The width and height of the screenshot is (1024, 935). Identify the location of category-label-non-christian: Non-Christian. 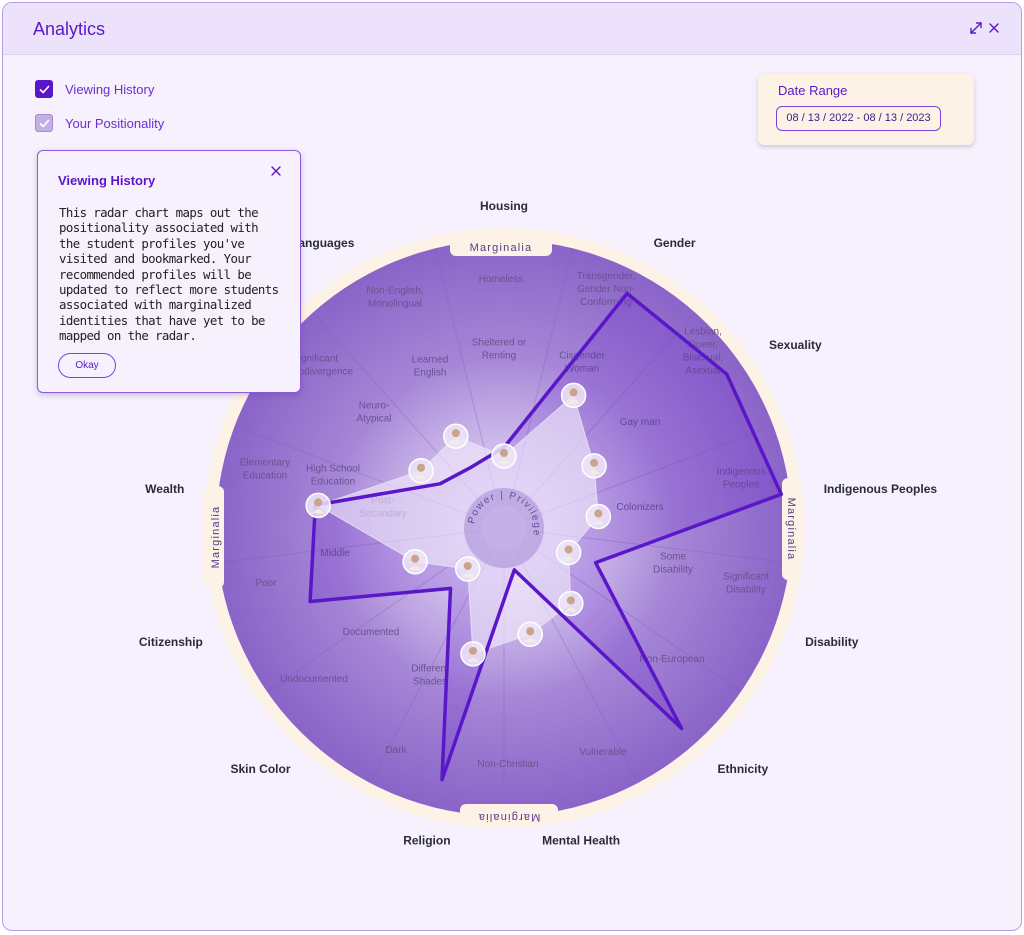
(507, 764).